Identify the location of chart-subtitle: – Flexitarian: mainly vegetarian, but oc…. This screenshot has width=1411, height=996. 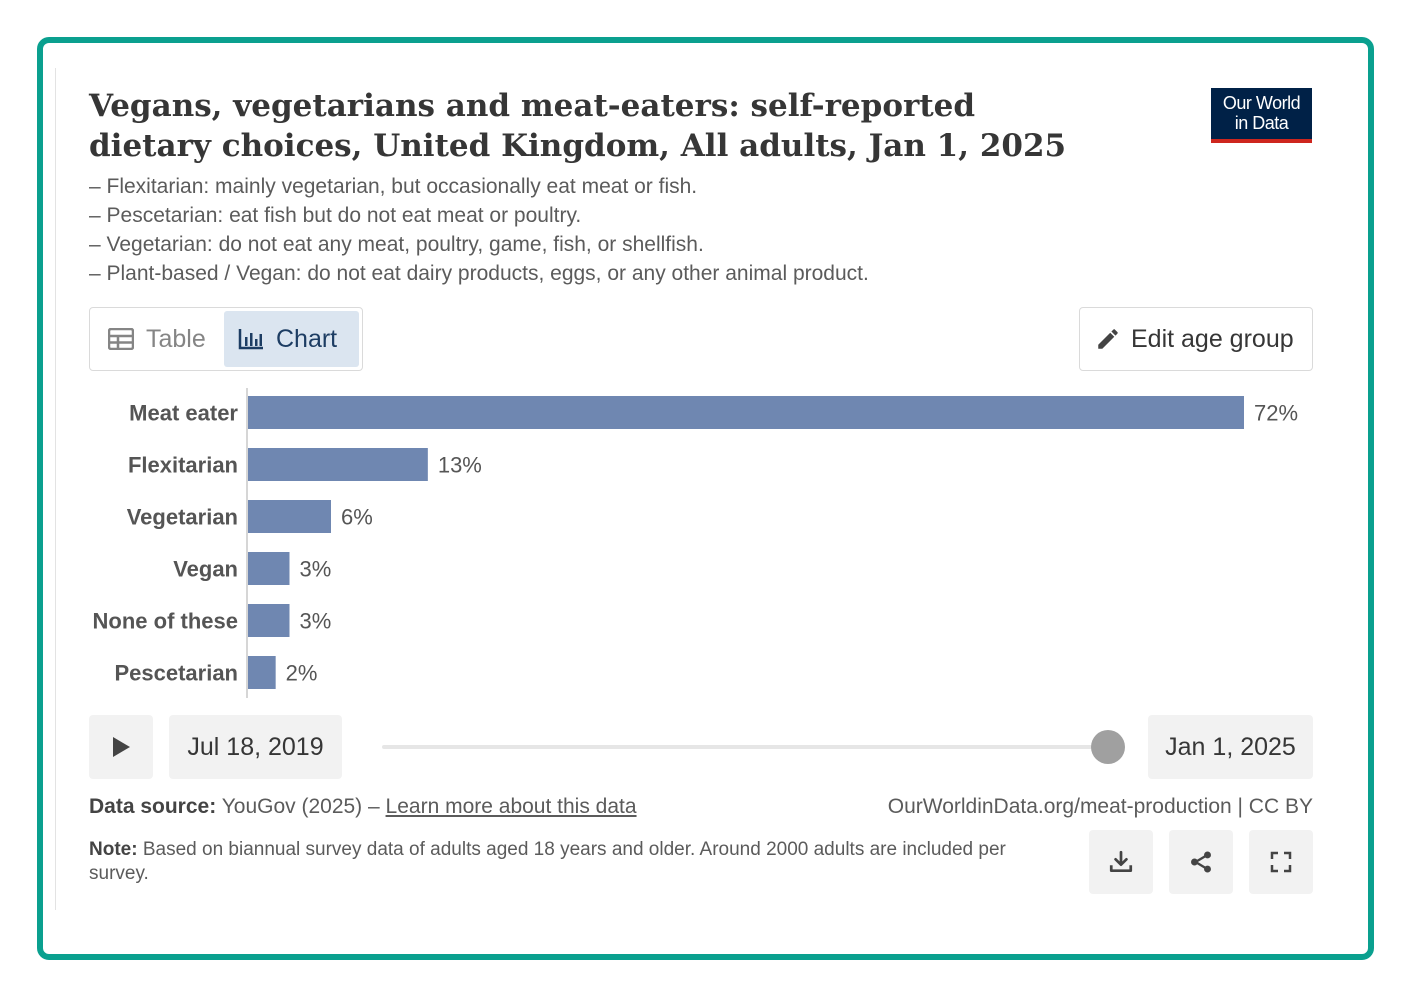
(589, 230).